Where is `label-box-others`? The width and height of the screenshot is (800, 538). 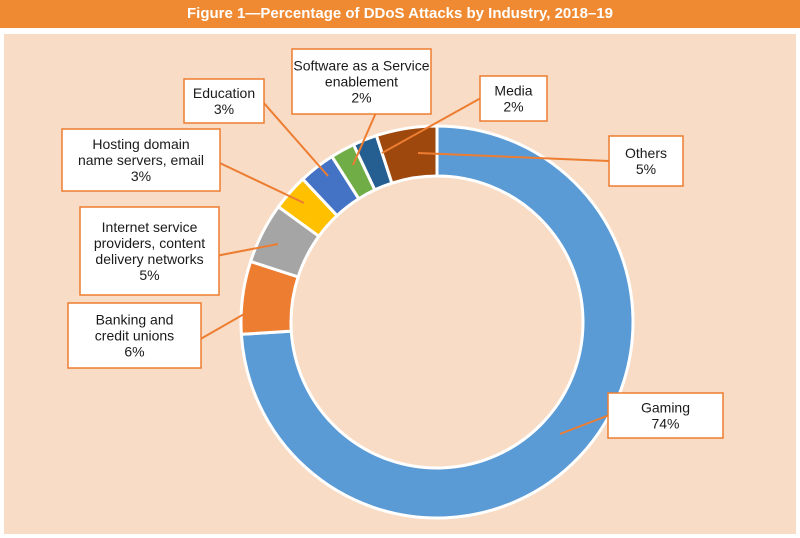 label-box-others is located at coordinates (646, 161).